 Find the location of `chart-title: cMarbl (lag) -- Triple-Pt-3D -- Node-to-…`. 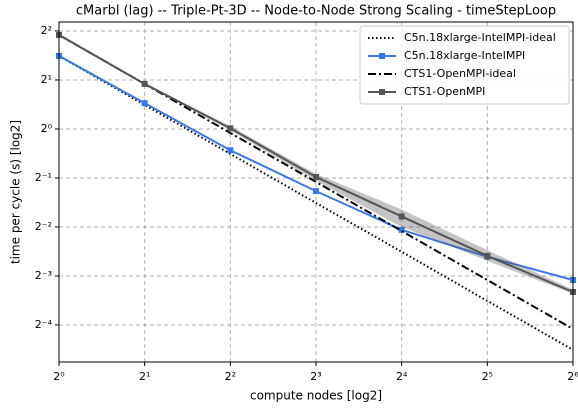

chart-title: cMarbl (lag) -- Triple-Pt-3D -- Node-to-… is located at coordinates (316, 11).